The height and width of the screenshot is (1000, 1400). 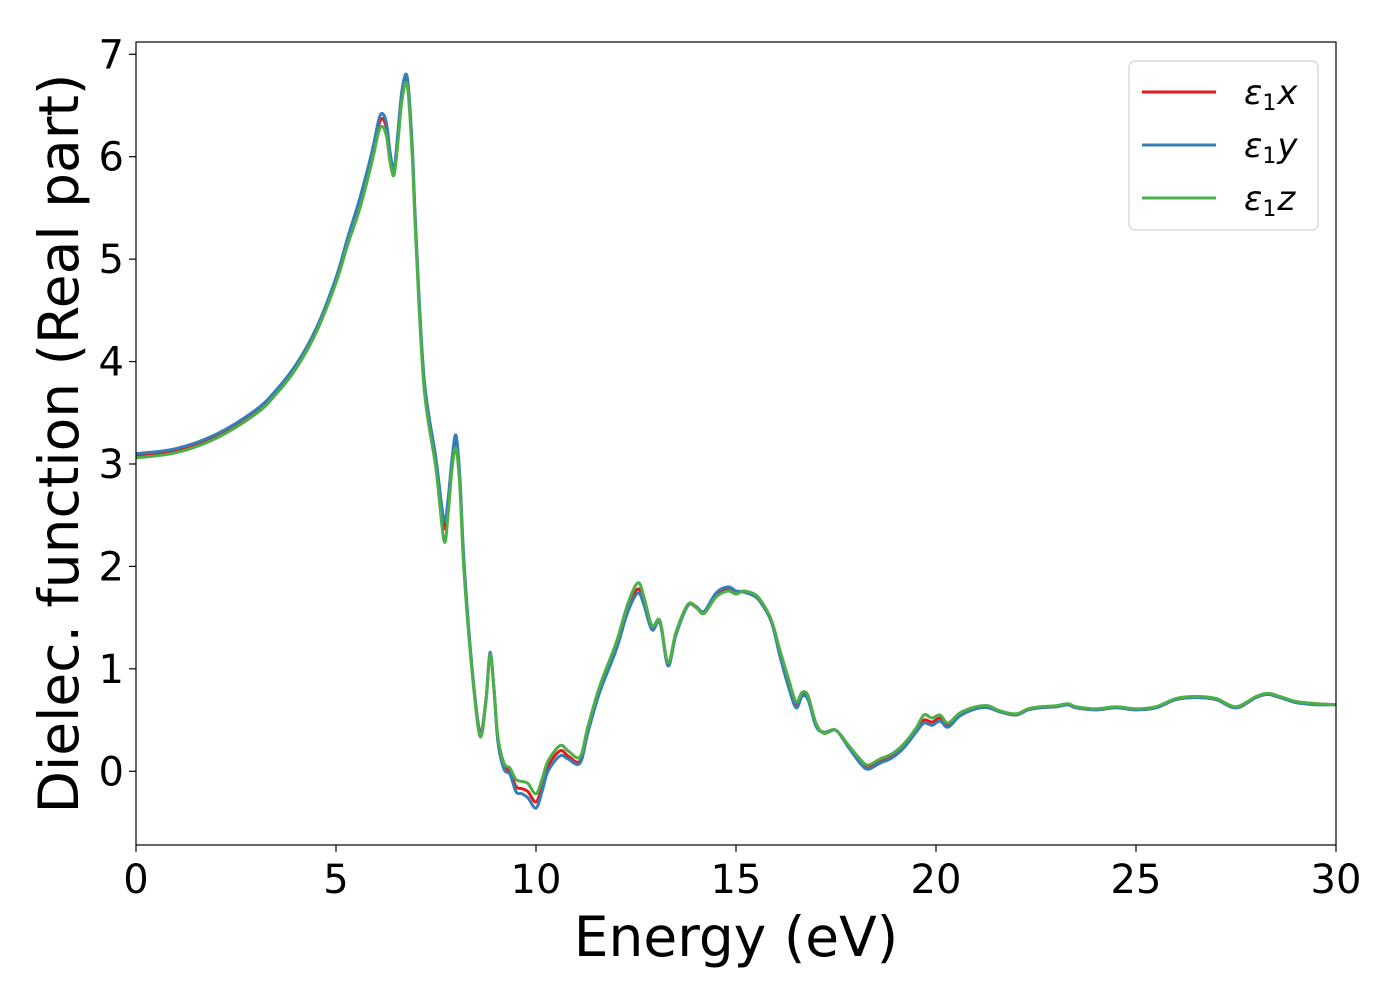 What do you see at coordinates (59, 444) in the screenshot?
I see `y-axis-title: Dielec. function (Real part)` at bounding box center [59, 444].